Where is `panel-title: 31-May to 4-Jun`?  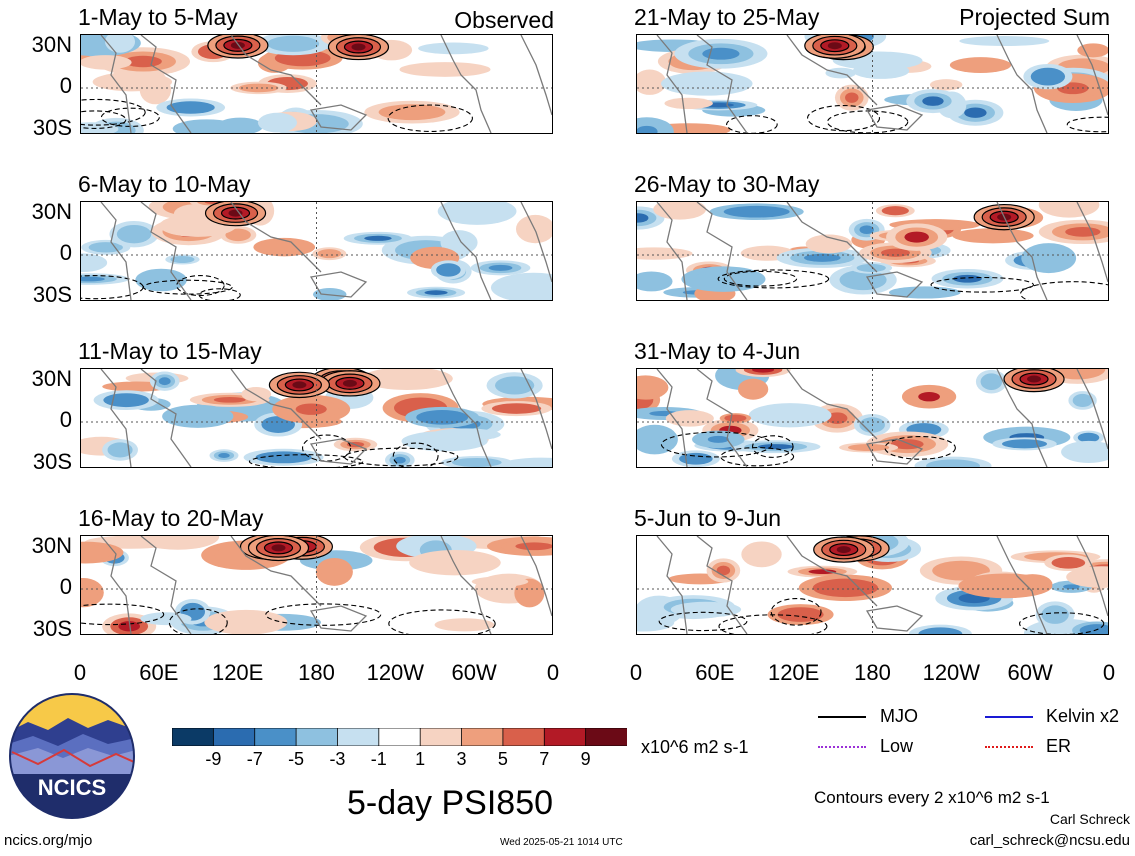
panel-title: 31-May to 4-Jun is located at coordinates (717, 351).